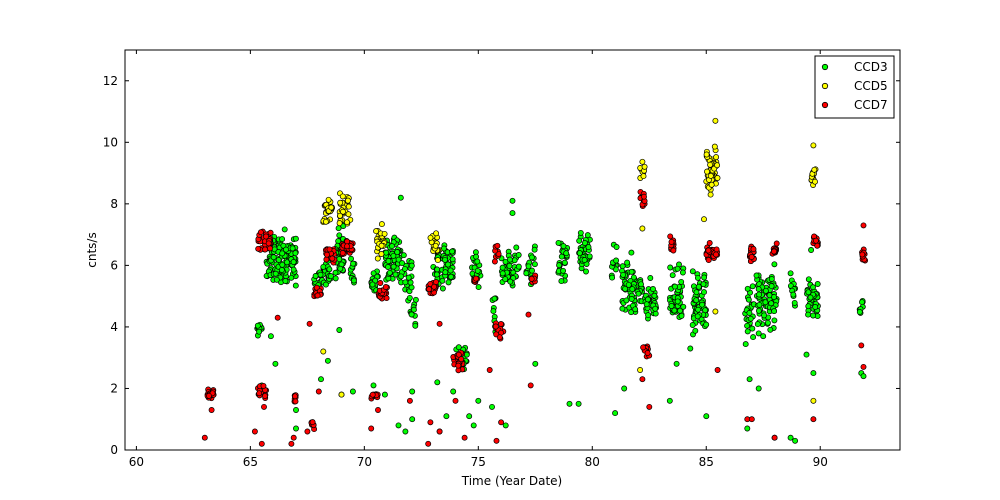 The width and height of the screenshot is (1000, 500). I want to click on y-tick-label: 2, so click(114, 388).